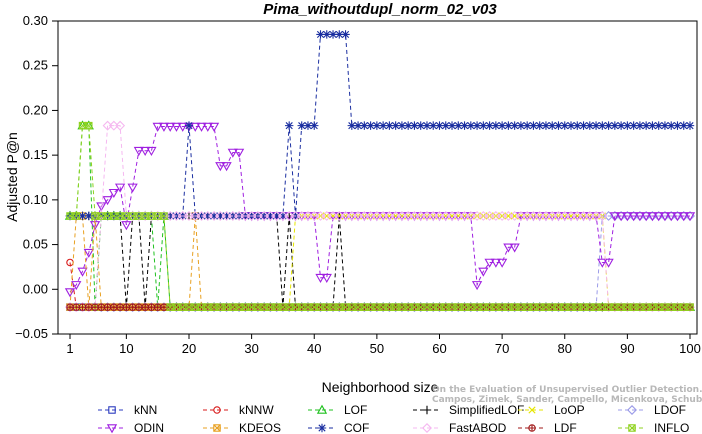 The height and width of the screenshot is (434, 702). Describe the element at coordinates (670, 410) in the screenshot. I see `legend-label: LDOF` at that location.